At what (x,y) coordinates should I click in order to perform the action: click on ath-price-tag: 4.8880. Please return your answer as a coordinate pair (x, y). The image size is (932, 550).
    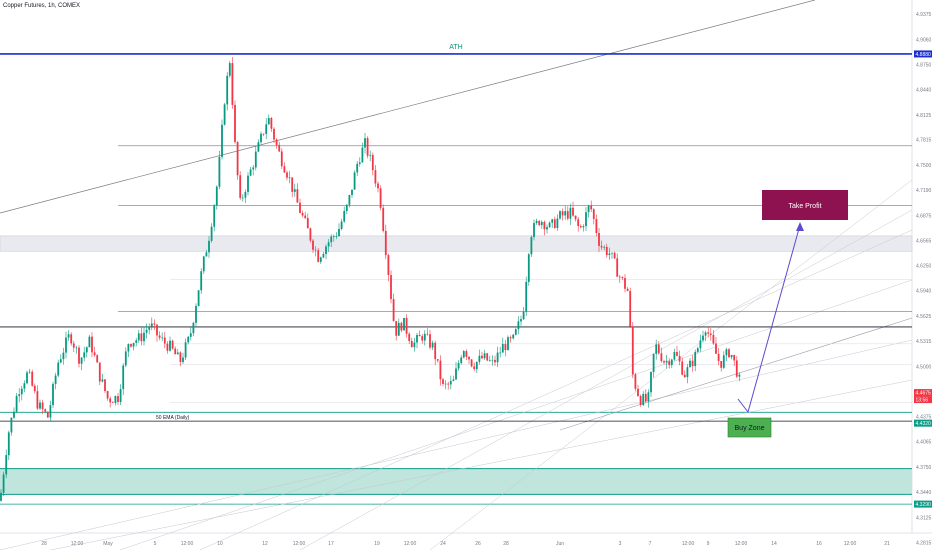
    Looking at the image, I should click on (924, 55).